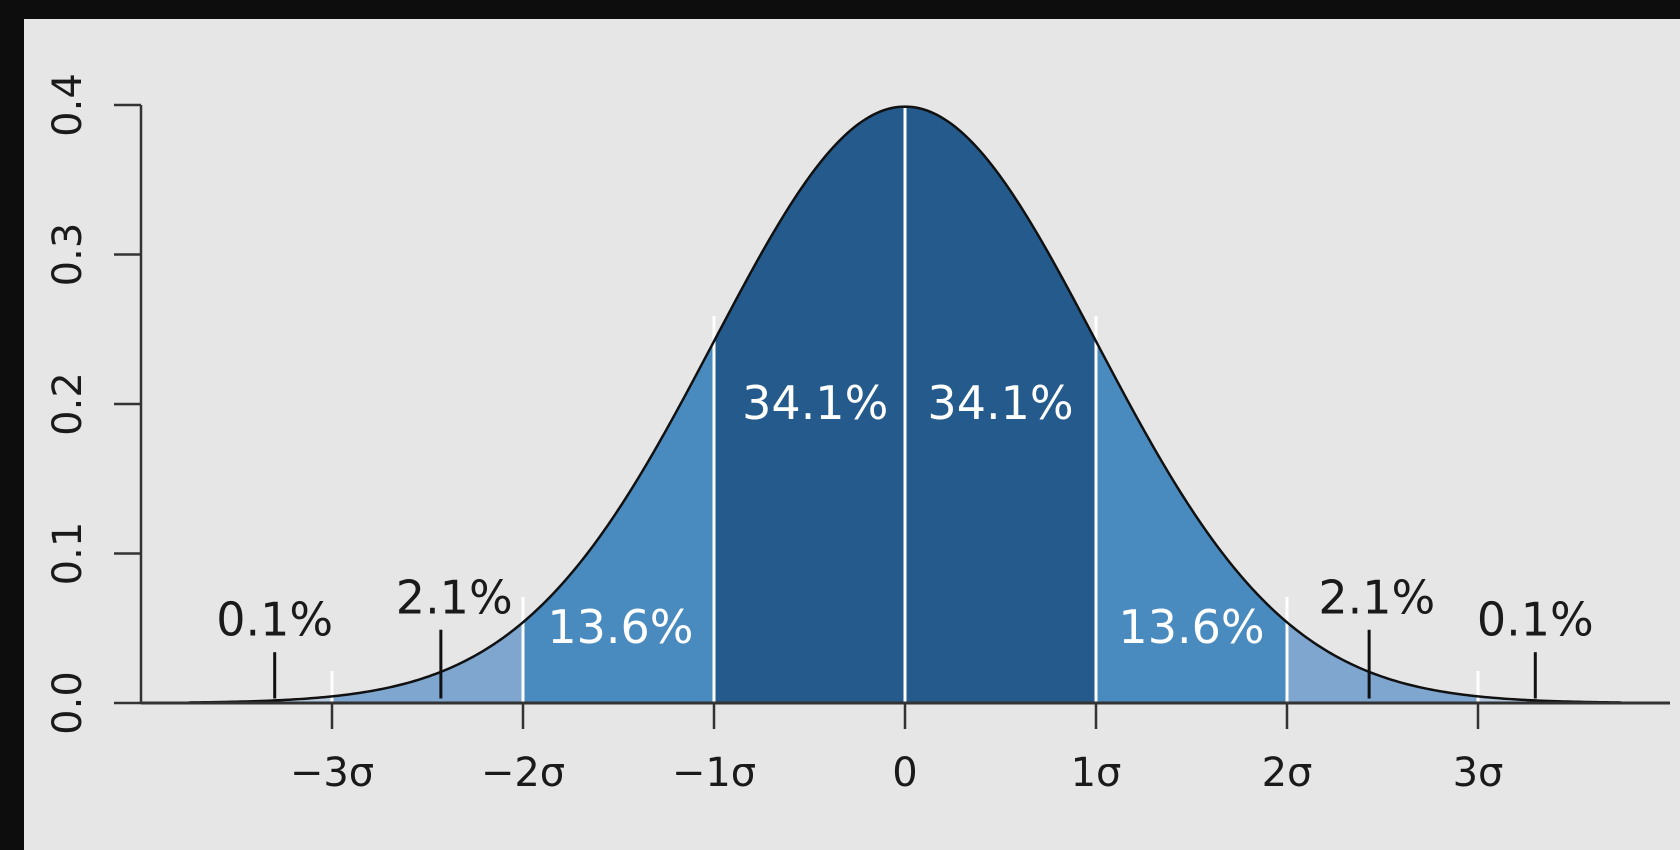 This screenshot has width=1680, height=850. I want to click on y-tick-label-2: 0.2, so click(68, 404).